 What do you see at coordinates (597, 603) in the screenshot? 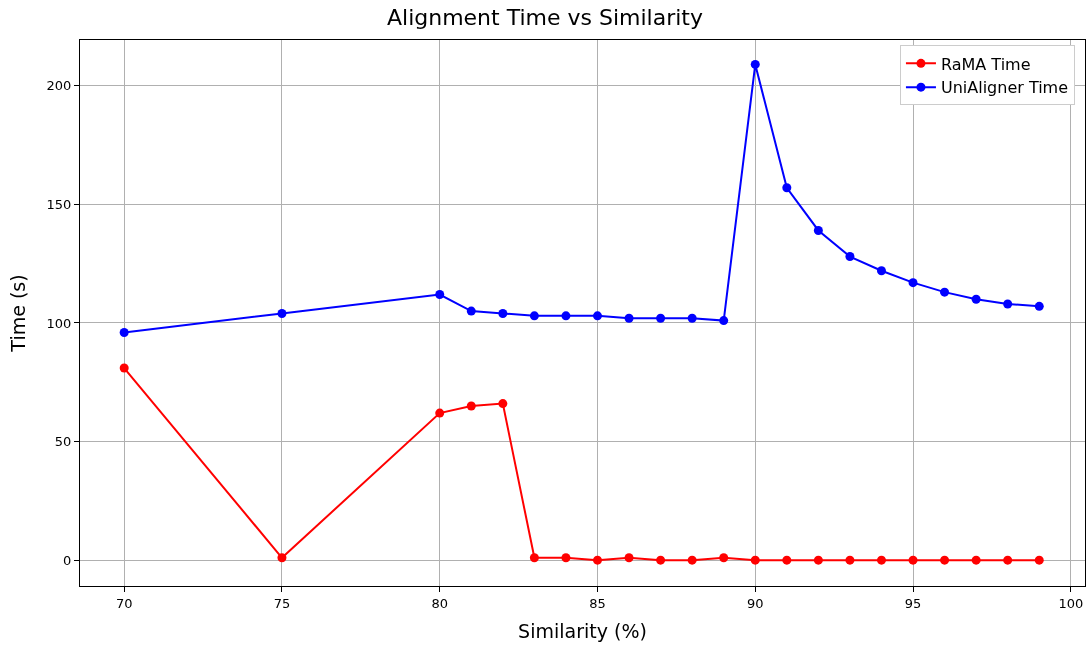
I see `x-tick-label: 85` at bounding box center [597, 603].